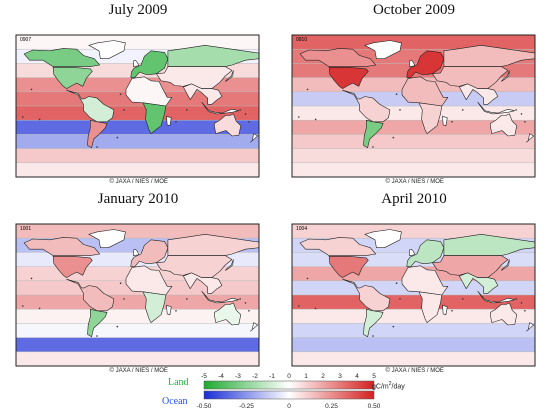 Image resolution: width=550 pixels, height=416 pixels. Describe the element at coordinates (139, 370) in the screenshot. I see `map-credit: © JAXA / NIES / MOE` at that location.